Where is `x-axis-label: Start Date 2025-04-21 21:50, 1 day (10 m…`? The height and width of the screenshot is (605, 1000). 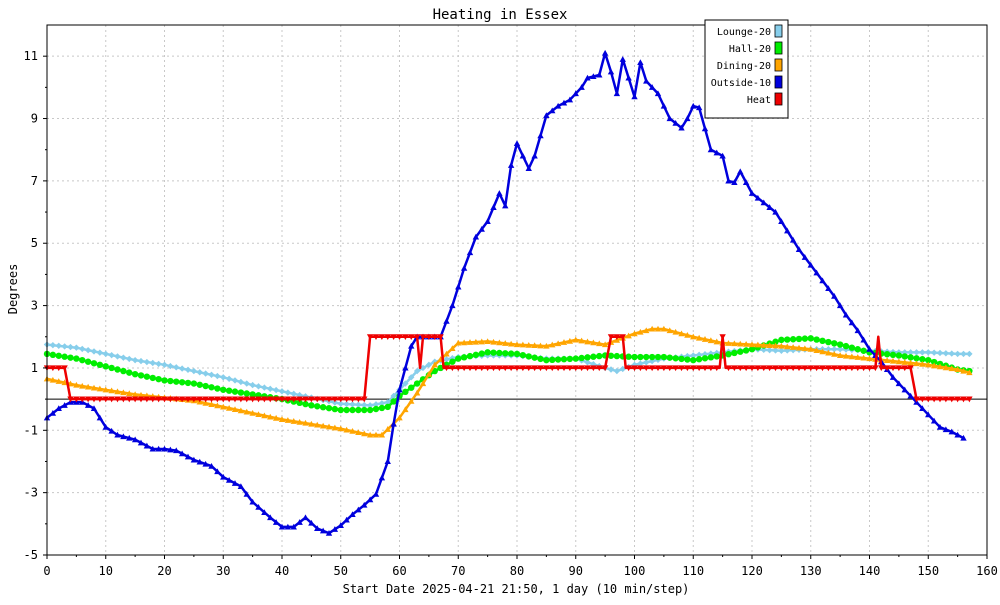
x-axis-label: Start Date 2025-04-21 21:50, 1 day (10 m… is located at coordinates (516, 589).